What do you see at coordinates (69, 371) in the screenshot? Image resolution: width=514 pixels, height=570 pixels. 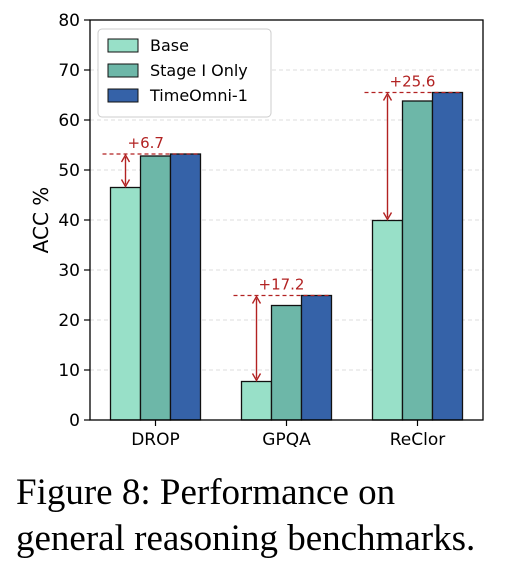 I see `y-tick-label: 10` at bounding box center [69, 371].